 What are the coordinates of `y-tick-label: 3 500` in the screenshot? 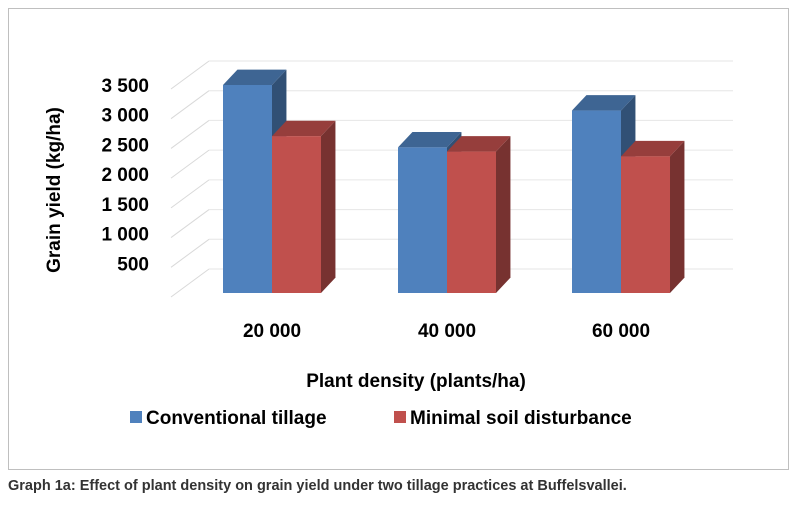 It's located at (125, 86).